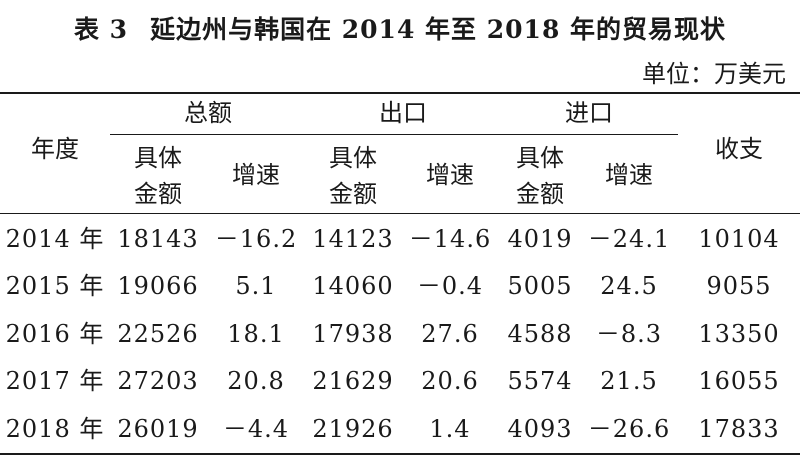 This screenshot has width=800, height=459. What do you see at coordinates (739, 286) in the screenshot?
I see `cell-balance: 9055` at bounding box center [739, 286].